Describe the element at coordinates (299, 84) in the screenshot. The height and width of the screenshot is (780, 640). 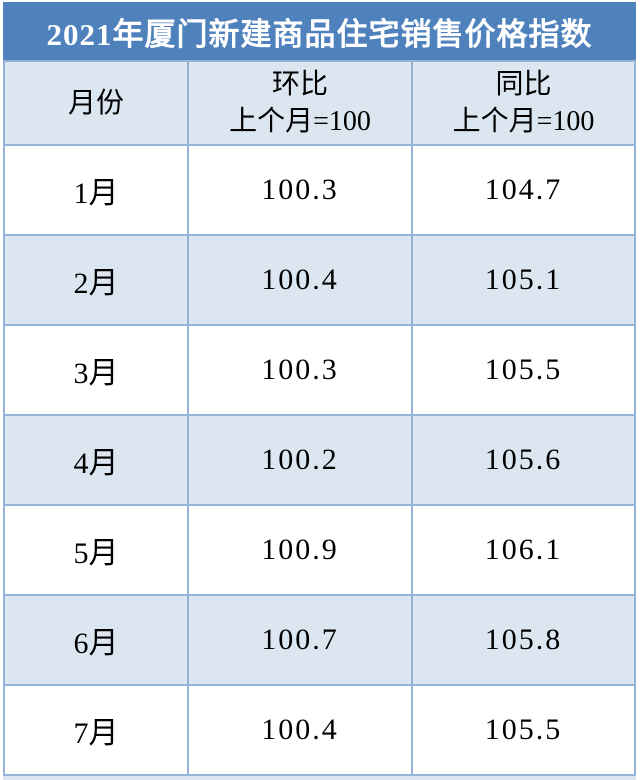
I see `header-mom-label: 环比` at that location.